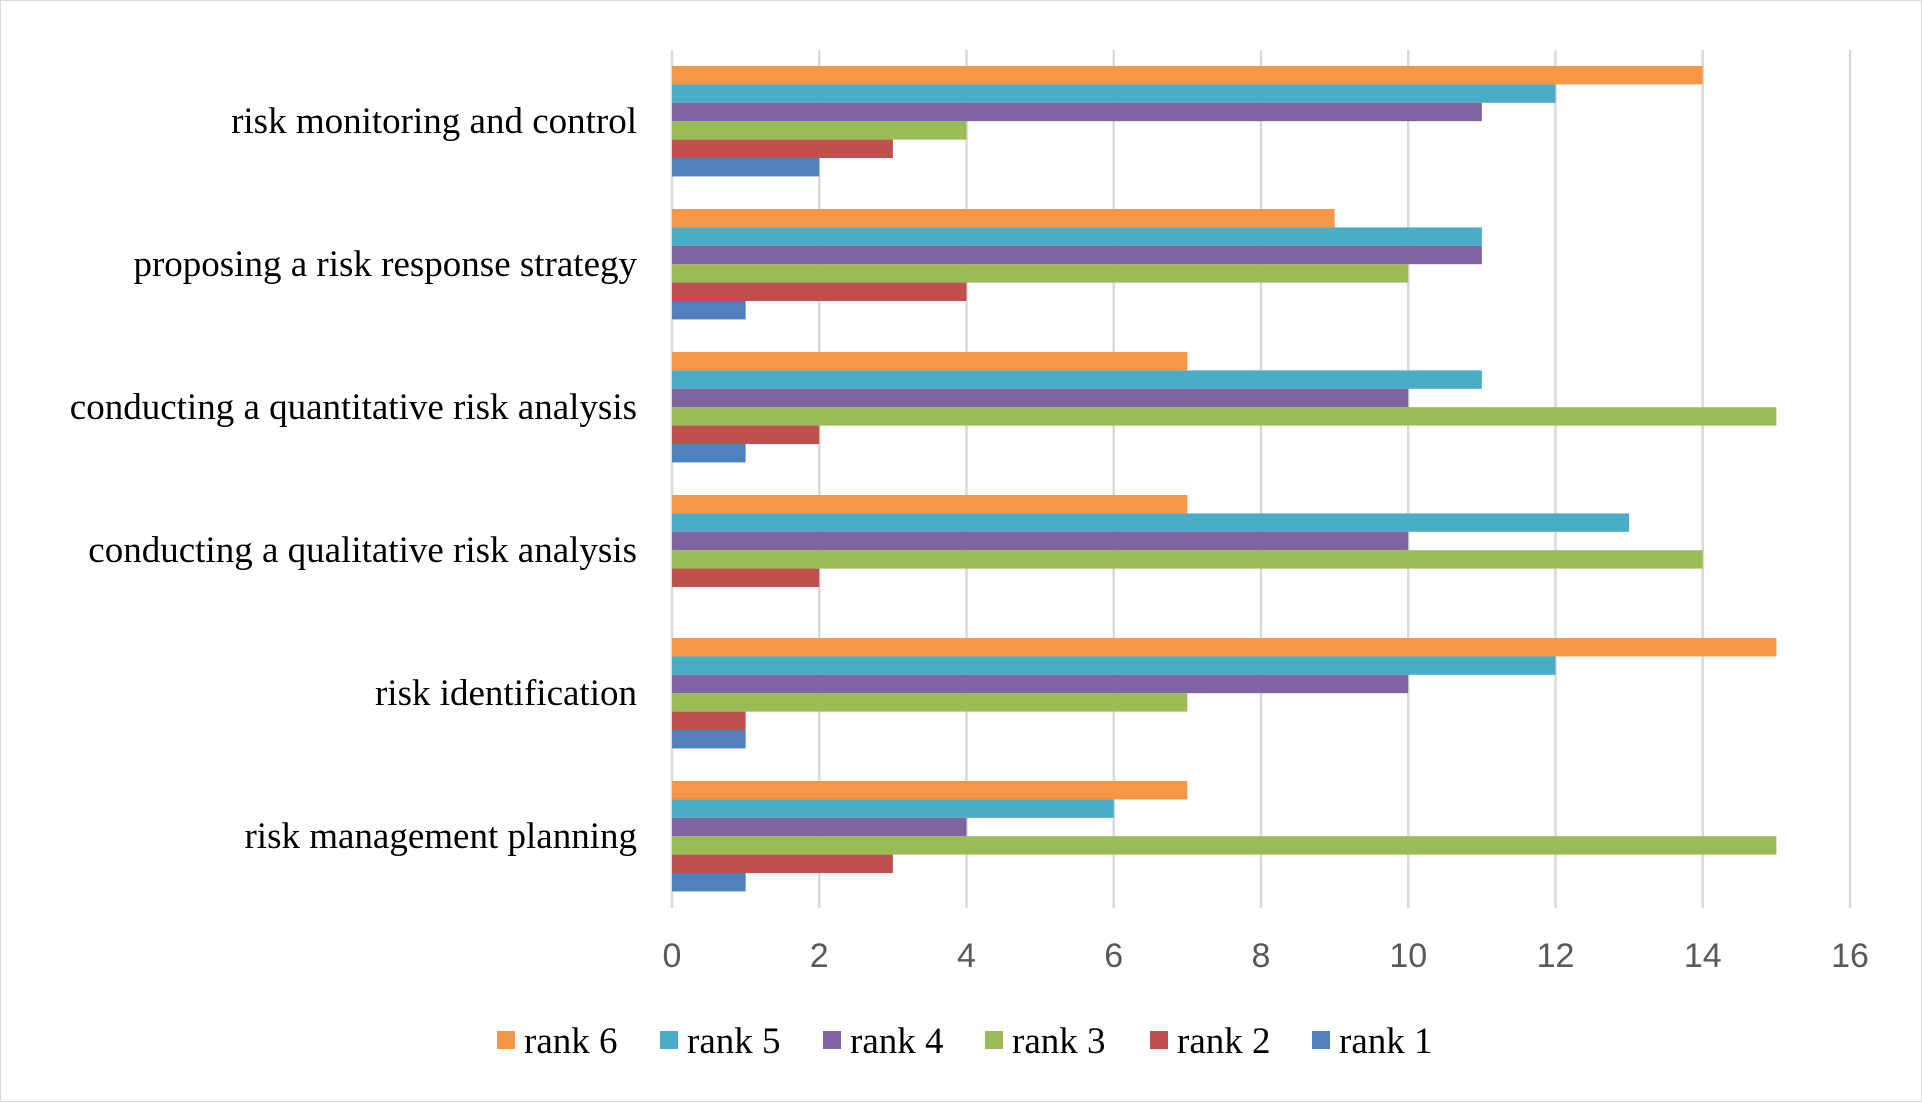  I want to click on legend-label: rank 4, so click(897, 1041).